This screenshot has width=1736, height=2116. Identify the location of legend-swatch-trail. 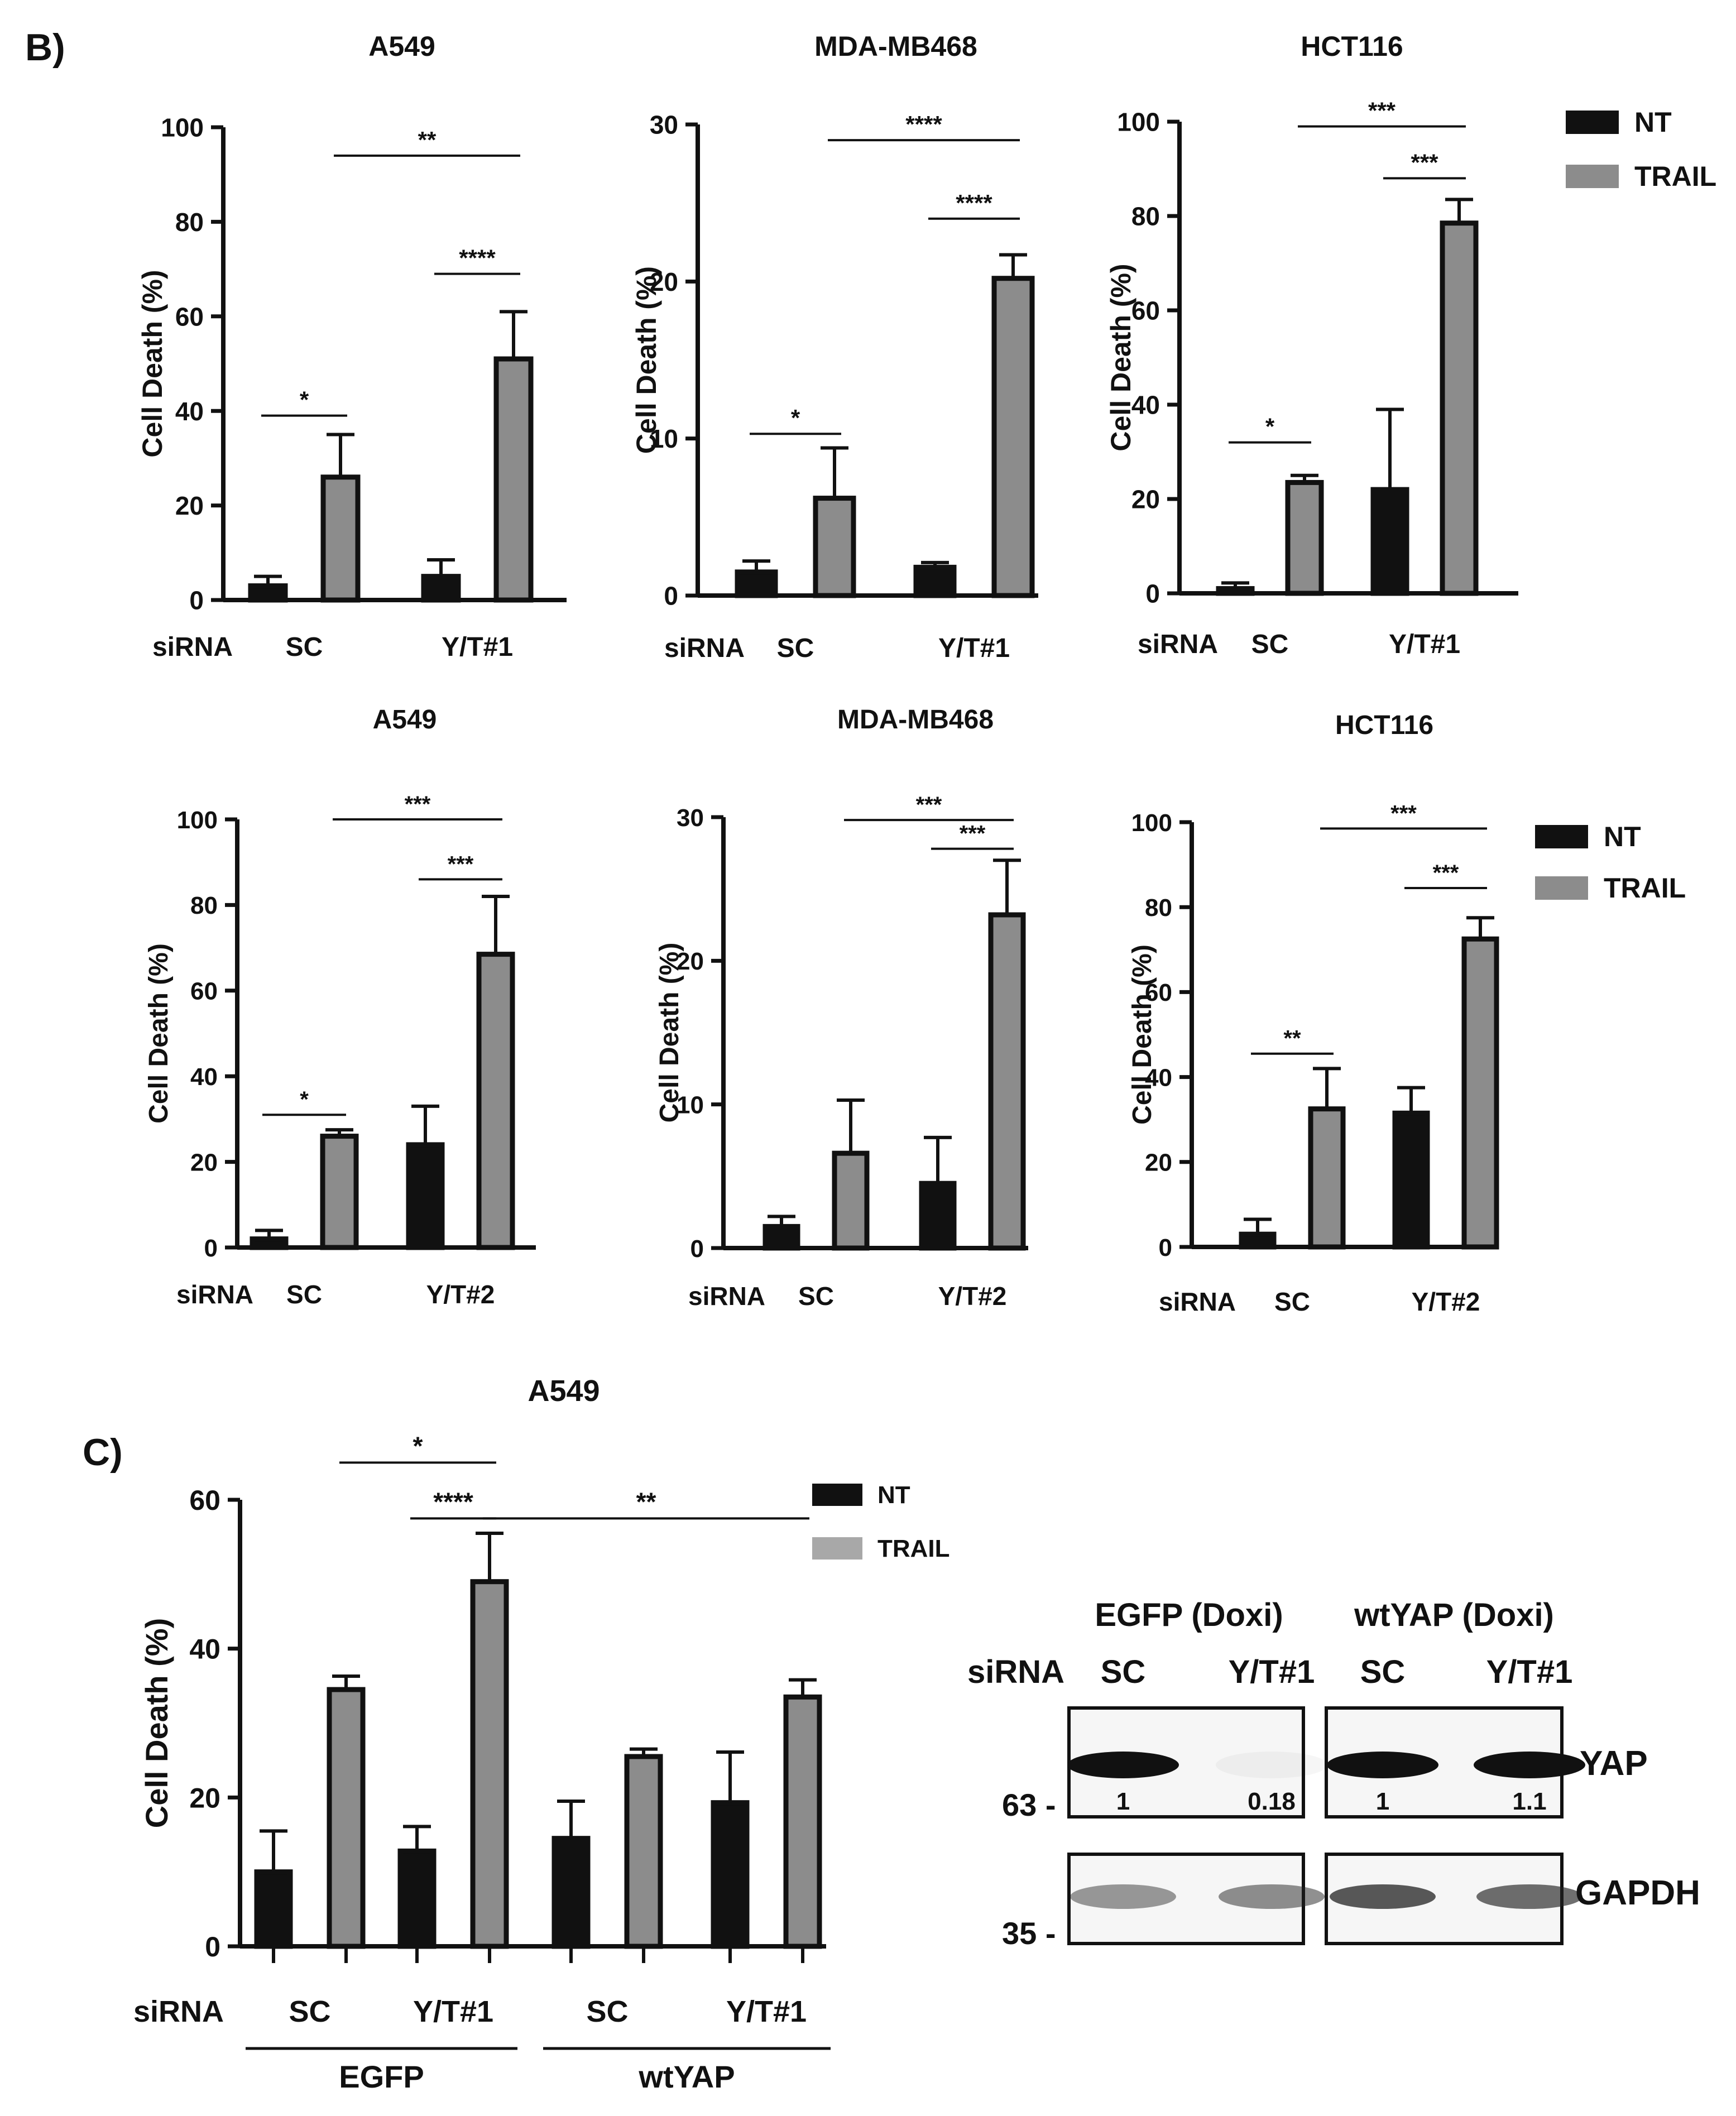
(837, 1548).